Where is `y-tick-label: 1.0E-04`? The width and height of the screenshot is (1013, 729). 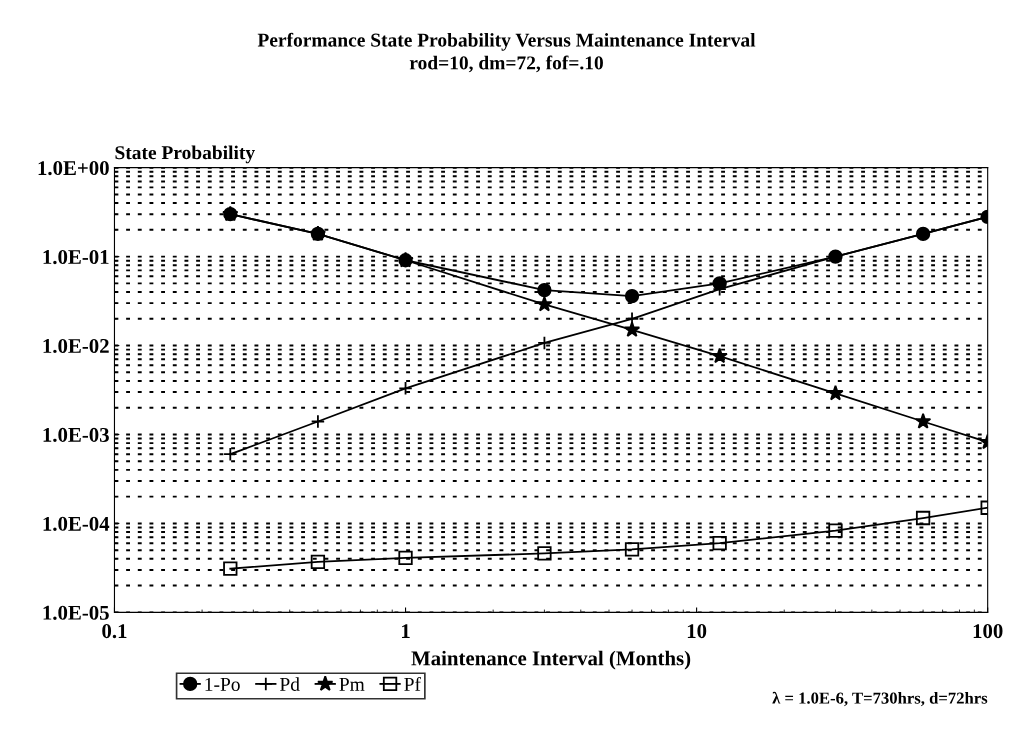 y-tick-label: 1.0E-04 is located at coordinates (76, 523).